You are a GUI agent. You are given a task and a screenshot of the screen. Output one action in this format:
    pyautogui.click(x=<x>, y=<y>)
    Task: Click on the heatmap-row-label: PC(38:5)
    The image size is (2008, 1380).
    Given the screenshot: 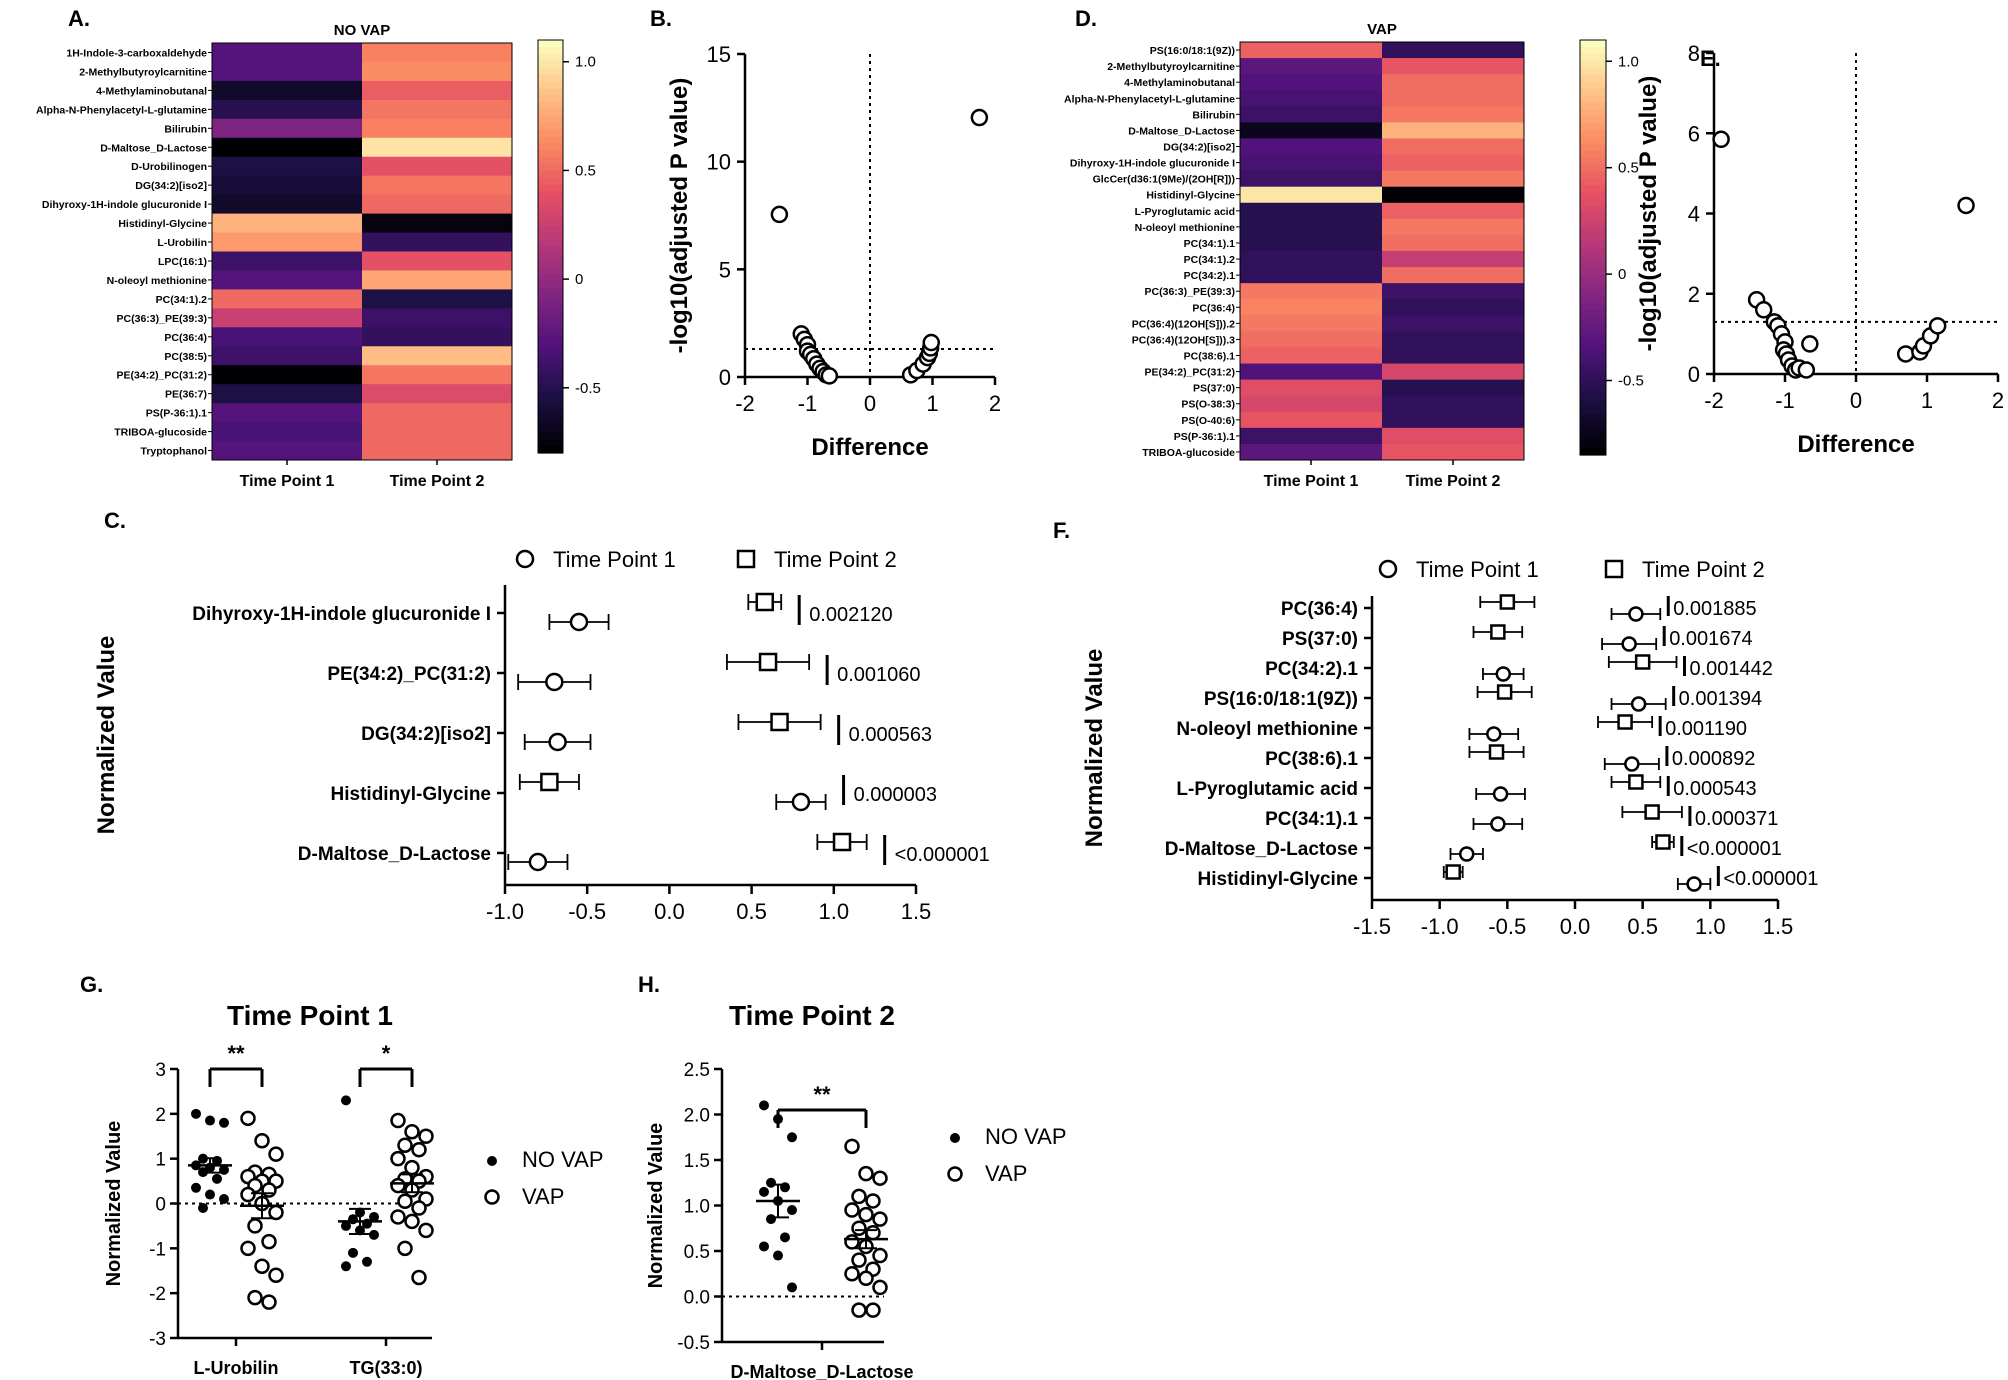 What is the action you would take?
    pyautogui.click(x=185, y=357)
    